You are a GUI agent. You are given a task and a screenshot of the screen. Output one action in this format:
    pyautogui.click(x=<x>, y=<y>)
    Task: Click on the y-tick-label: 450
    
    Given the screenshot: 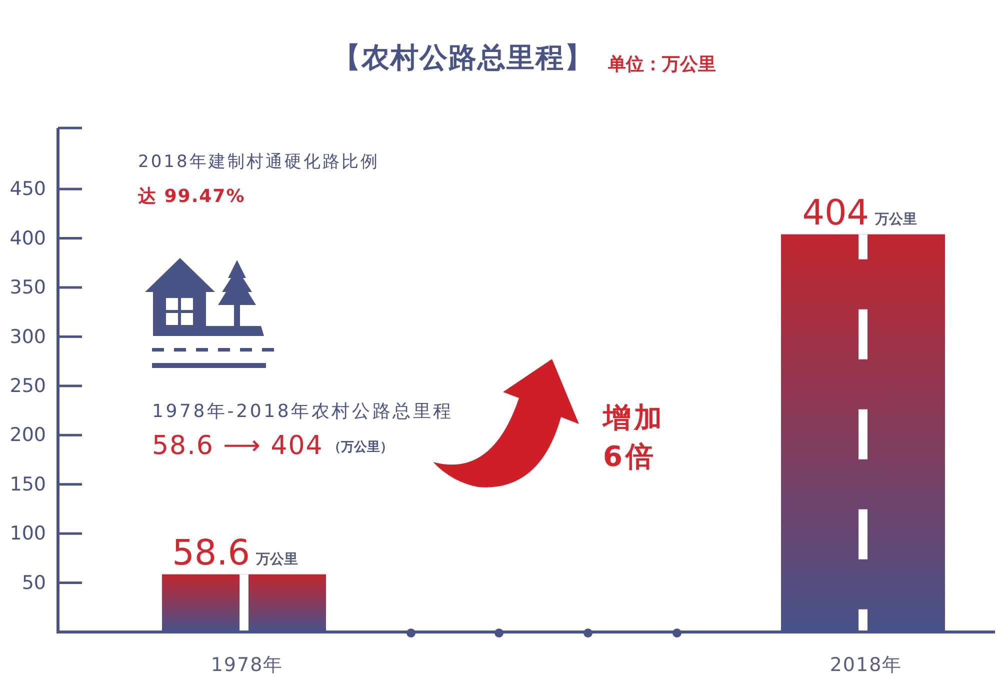 What is the action you would take?
    pyautogui.click(x=28, y=189)
    